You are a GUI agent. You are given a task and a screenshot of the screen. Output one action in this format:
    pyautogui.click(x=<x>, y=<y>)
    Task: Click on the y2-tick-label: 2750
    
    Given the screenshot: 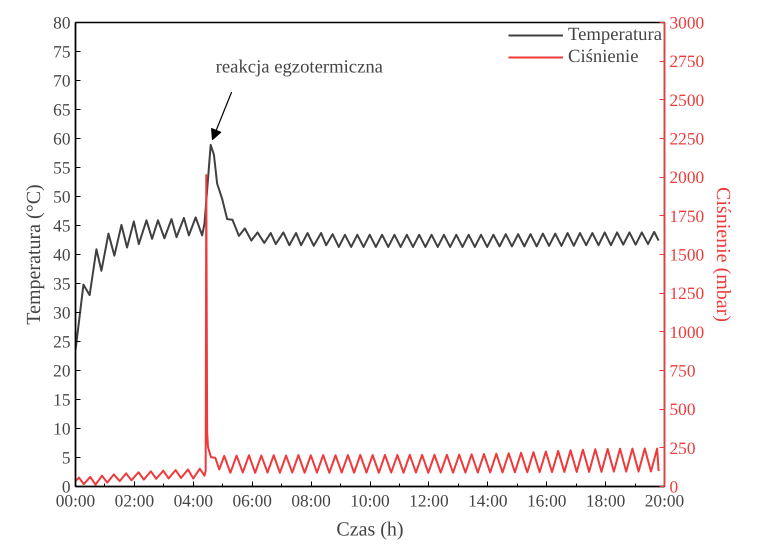 What is the action you would take?
    pyautogui.click(x=687, y=62)
    